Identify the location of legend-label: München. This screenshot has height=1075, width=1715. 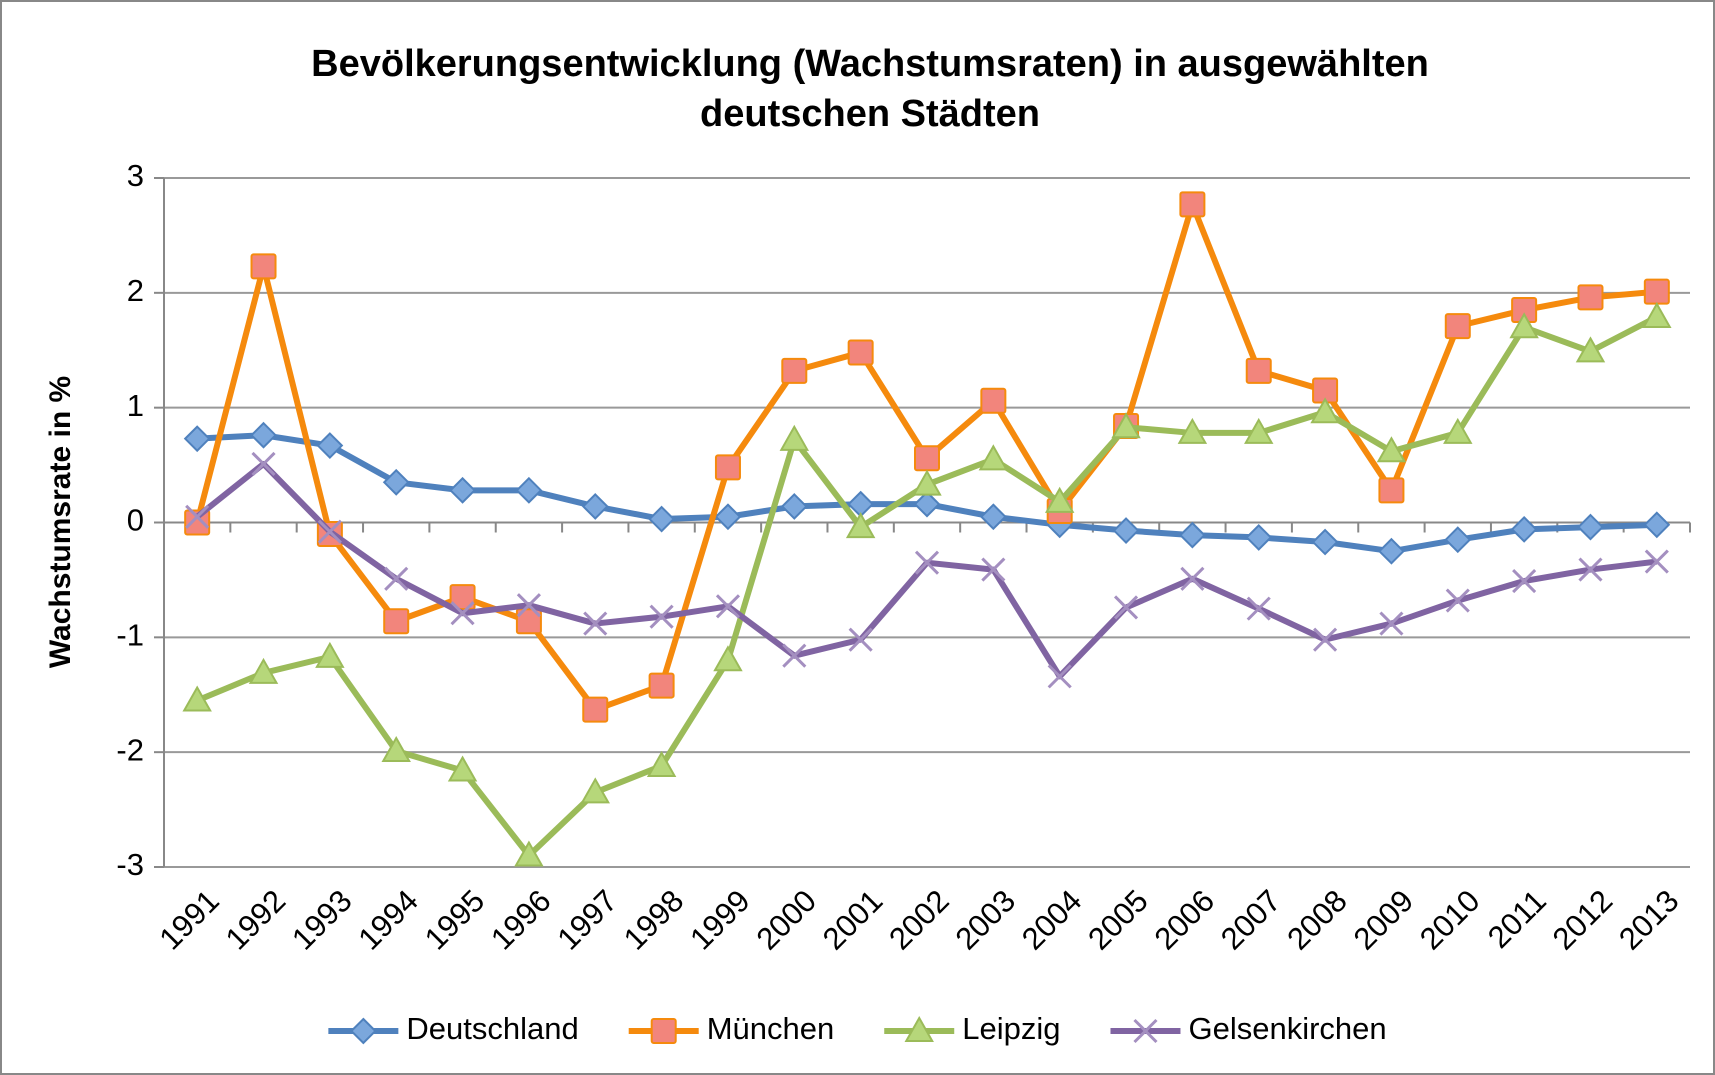
(771, 1028).